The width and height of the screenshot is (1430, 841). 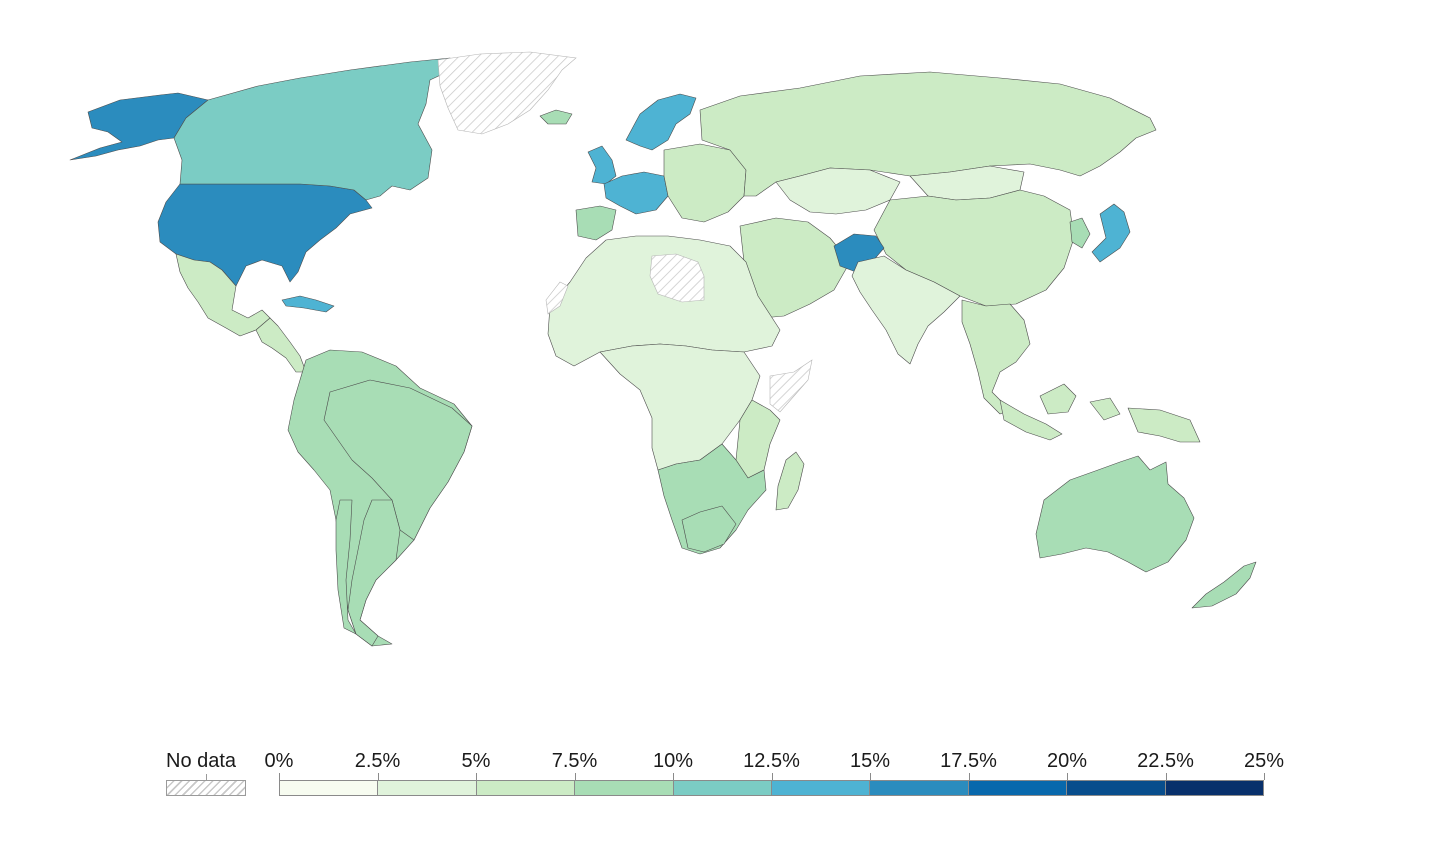 I want to click on region-china: China — 5%–7.5%, so click(x=974, y=248).